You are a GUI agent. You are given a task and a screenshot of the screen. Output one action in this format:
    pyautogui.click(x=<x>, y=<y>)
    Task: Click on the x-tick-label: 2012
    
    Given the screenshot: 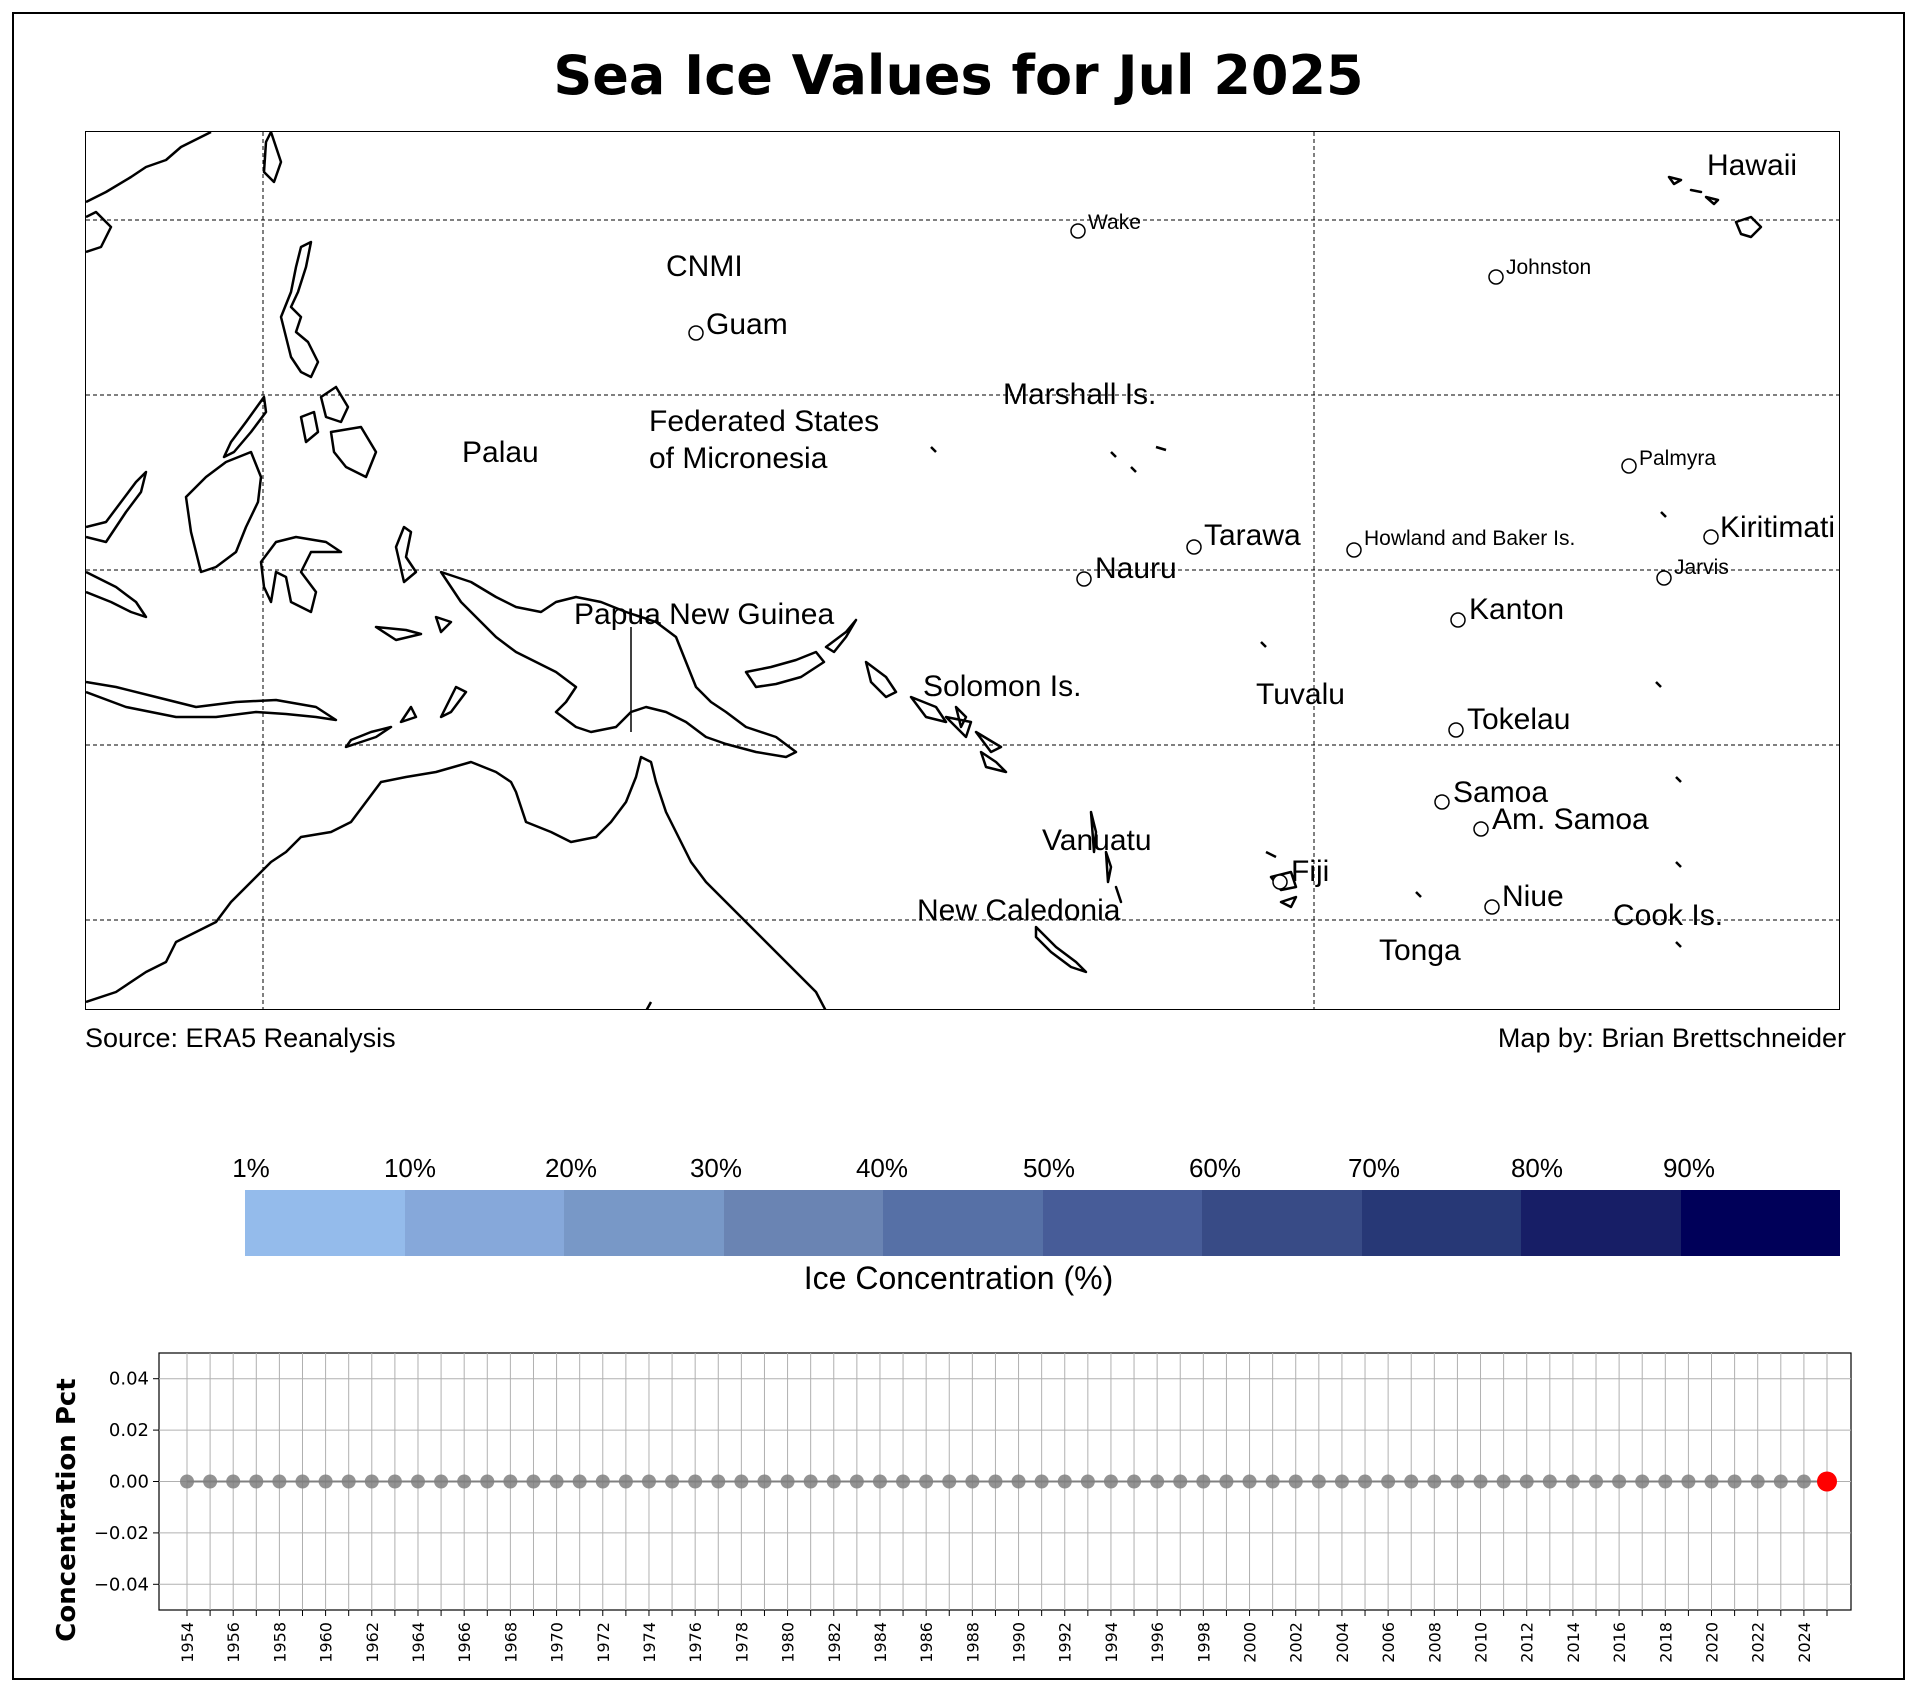 What is the action you would take?
    pyautogui.click(x=1527, y=1642)
    